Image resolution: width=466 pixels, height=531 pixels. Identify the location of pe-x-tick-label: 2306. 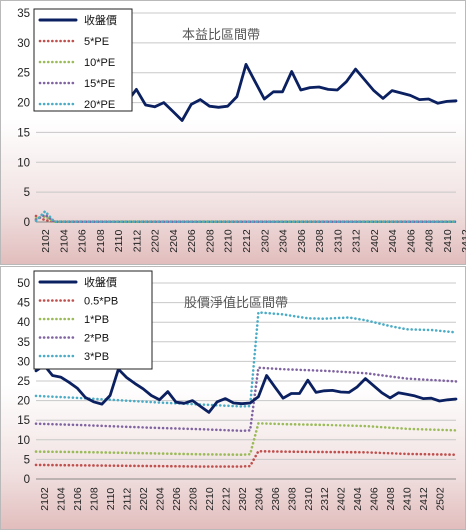
(302, 241).